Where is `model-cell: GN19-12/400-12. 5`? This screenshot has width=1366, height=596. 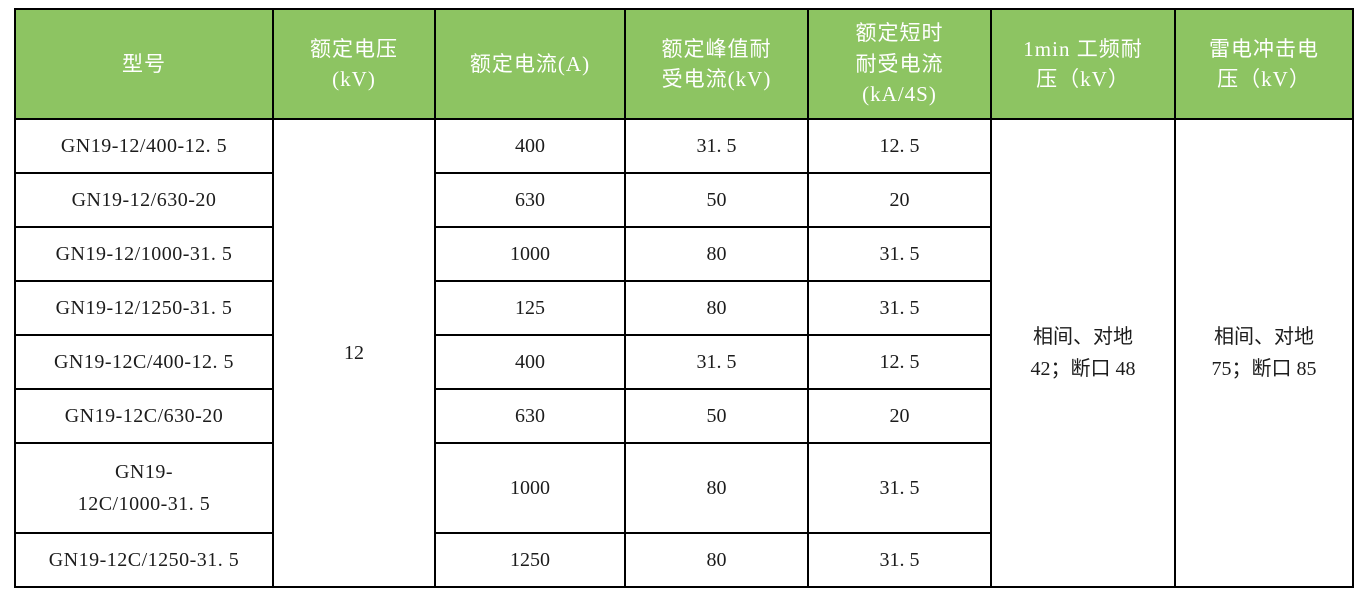 model-cell: GN19-12/400-12. 5 is located at coordinates (144, 146).